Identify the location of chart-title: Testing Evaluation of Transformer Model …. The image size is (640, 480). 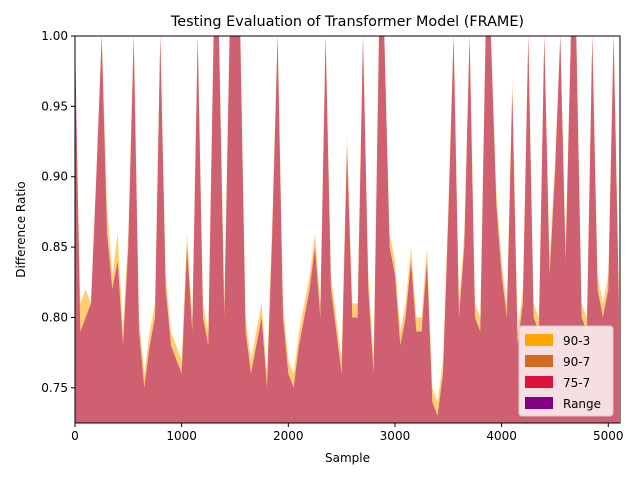
(347, 22).